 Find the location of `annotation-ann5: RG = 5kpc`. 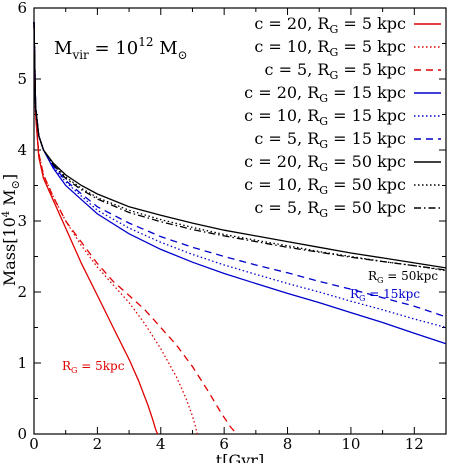

annotation-ann5: RG = 5kpc is located at coordinates (93, 367).